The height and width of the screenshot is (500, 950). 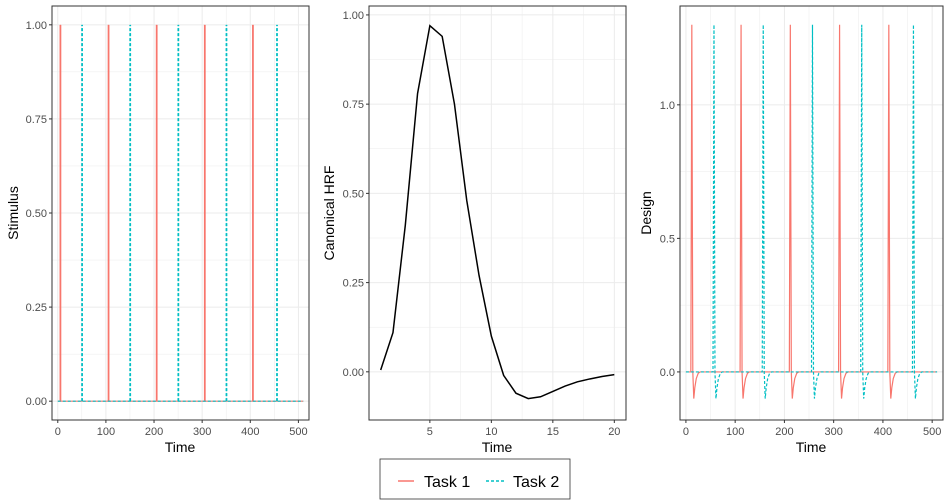 What do you see at coordinates (13, 213) in the screenshot?
I see `stimulus-y-axis-title: Stimulus` at bounding box center [13, 213].